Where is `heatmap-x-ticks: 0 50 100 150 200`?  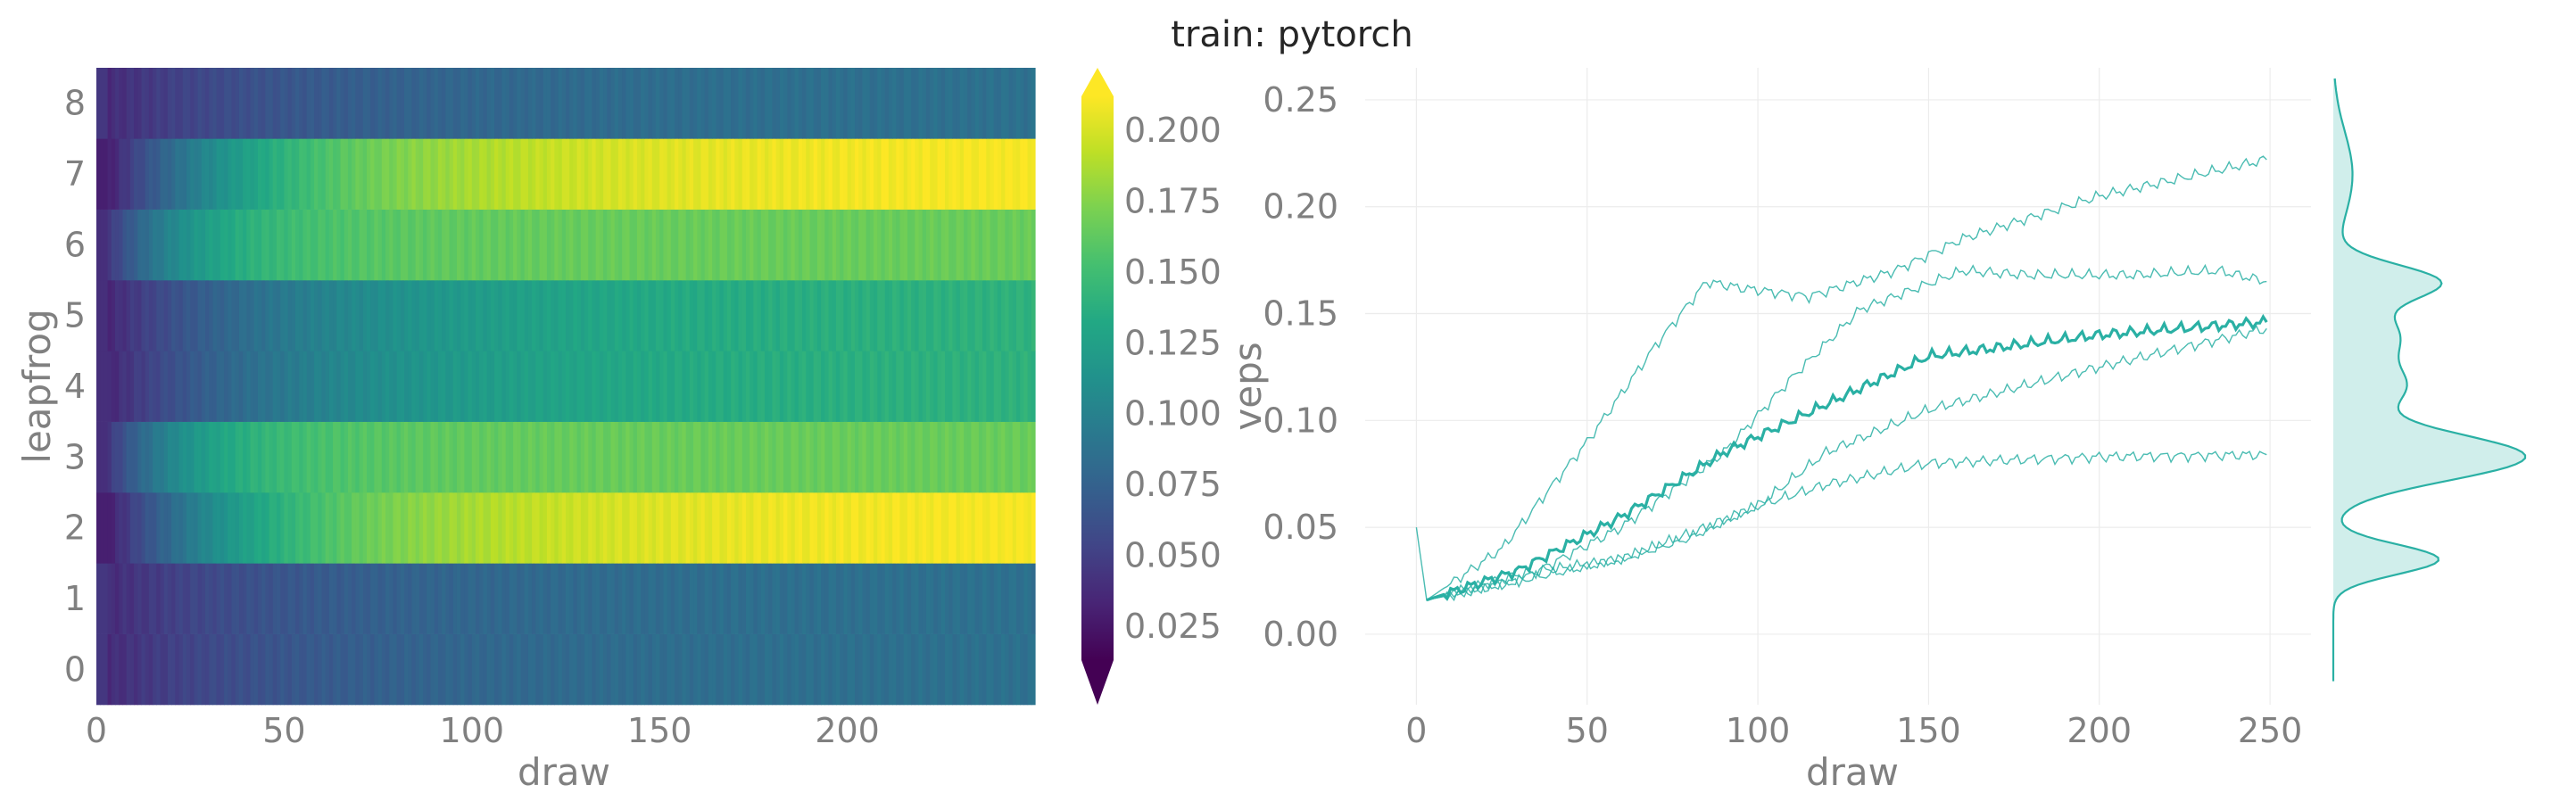
heatmap-x-ticks: 0 50 100 150 200 is located at coordinates (483, 730).